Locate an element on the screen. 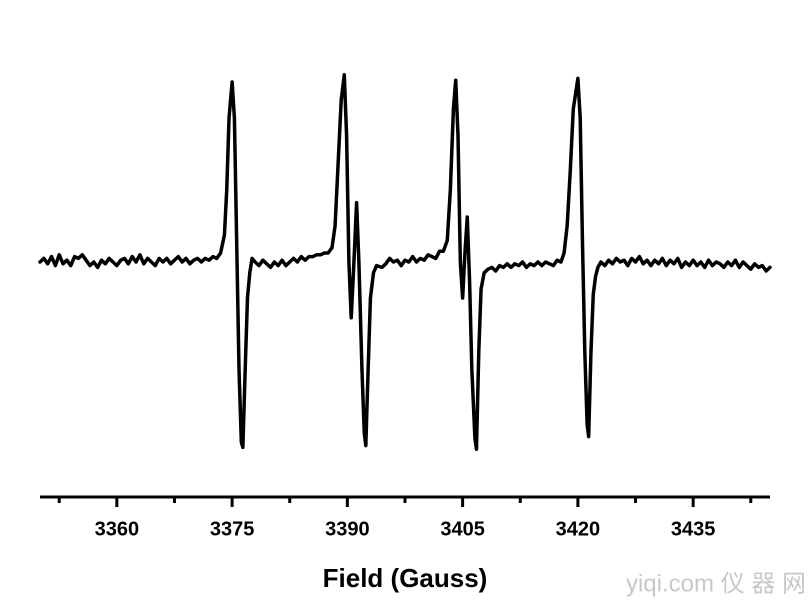  x-axis-title: Field (Gauss) is located at coordinates (405, 578).